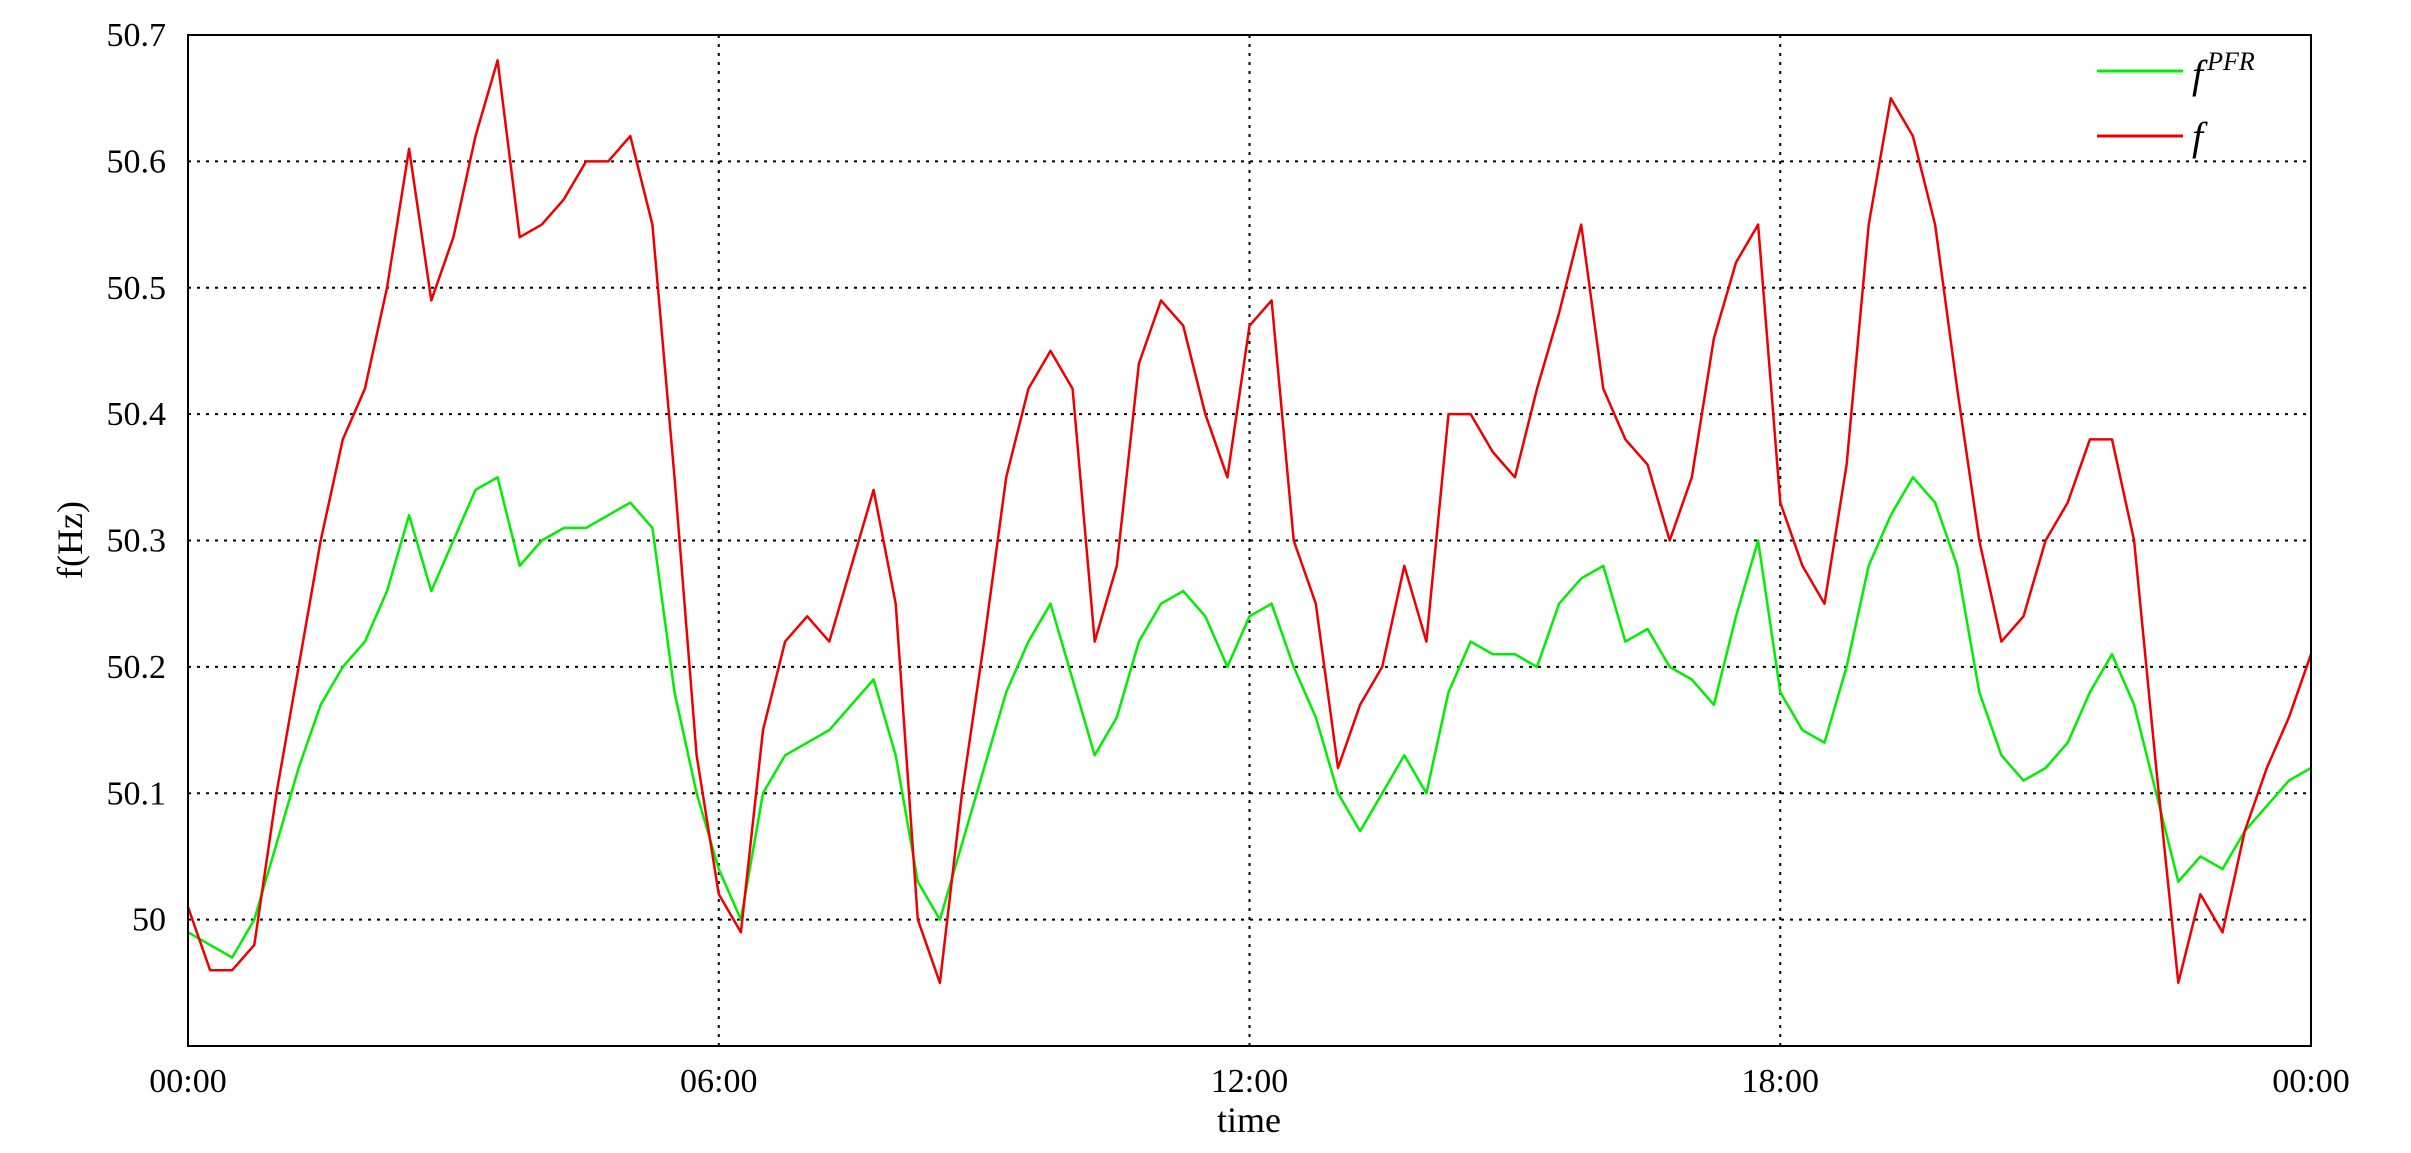 The image size is (2411, 1153). What do you see at coordinates (137, 161) in the screenshot?
I see `y-tick-label: 50.6` at bounding box center [137, 161].